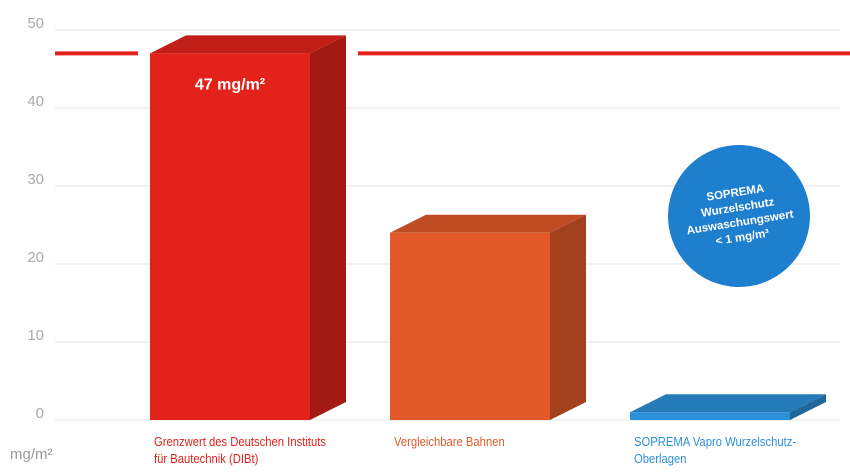 This screenshot has height=475, width=850. Describe the element at coordinates (35, 101) in the screenshot. I see `y-tick-label: 40` at that location.